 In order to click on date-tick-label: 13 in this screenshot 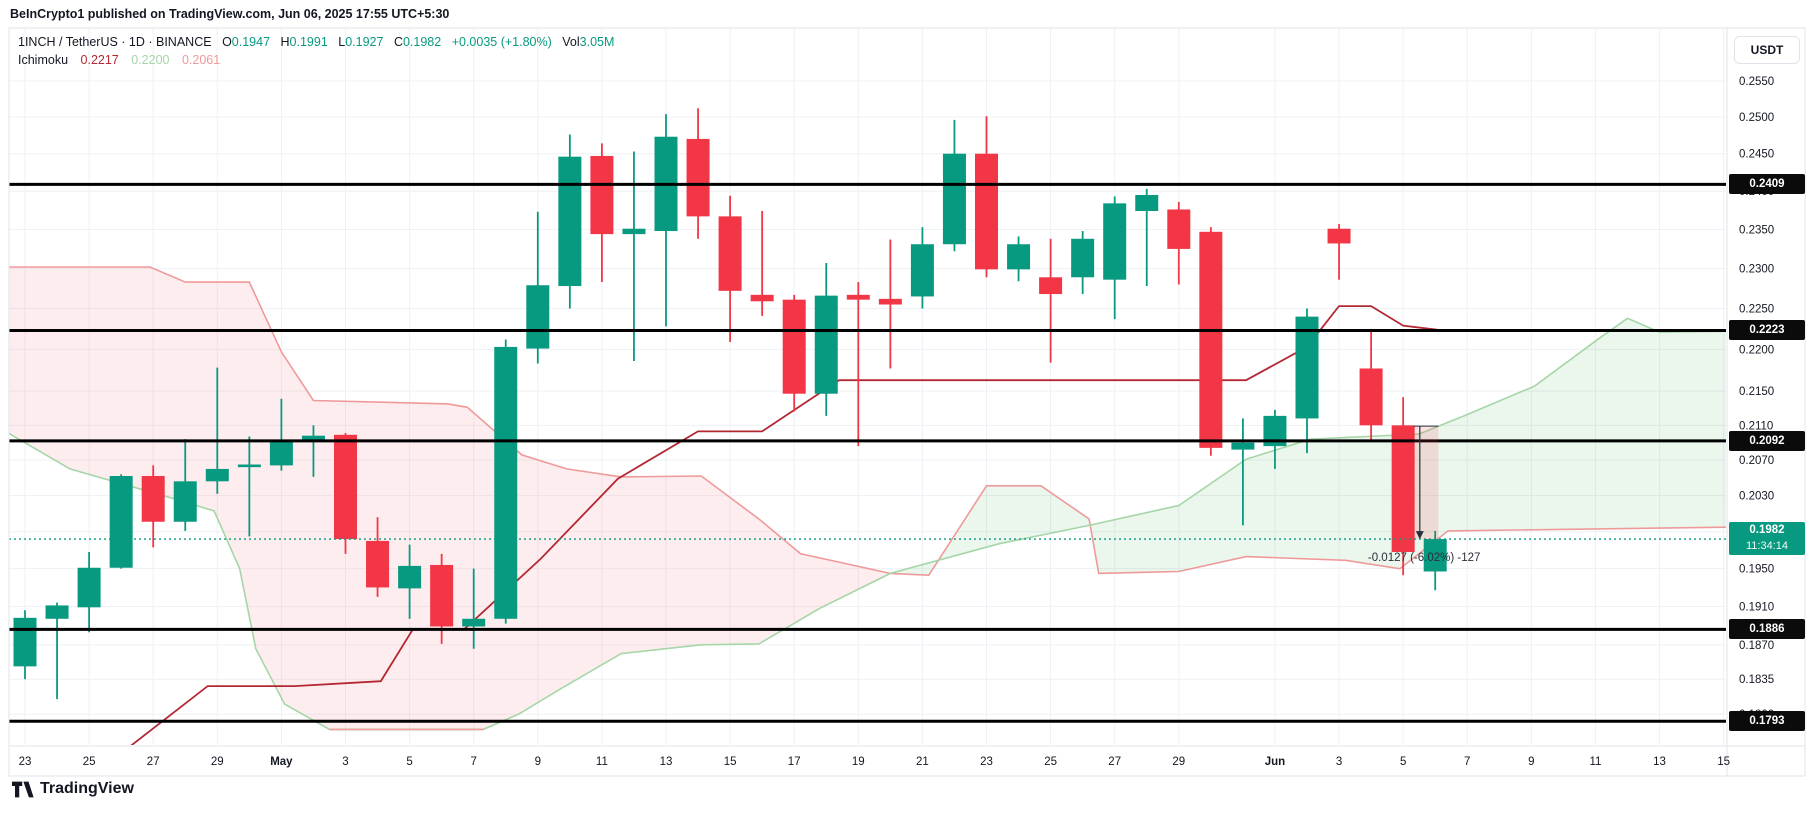, I will do `click(1659, 762)`.